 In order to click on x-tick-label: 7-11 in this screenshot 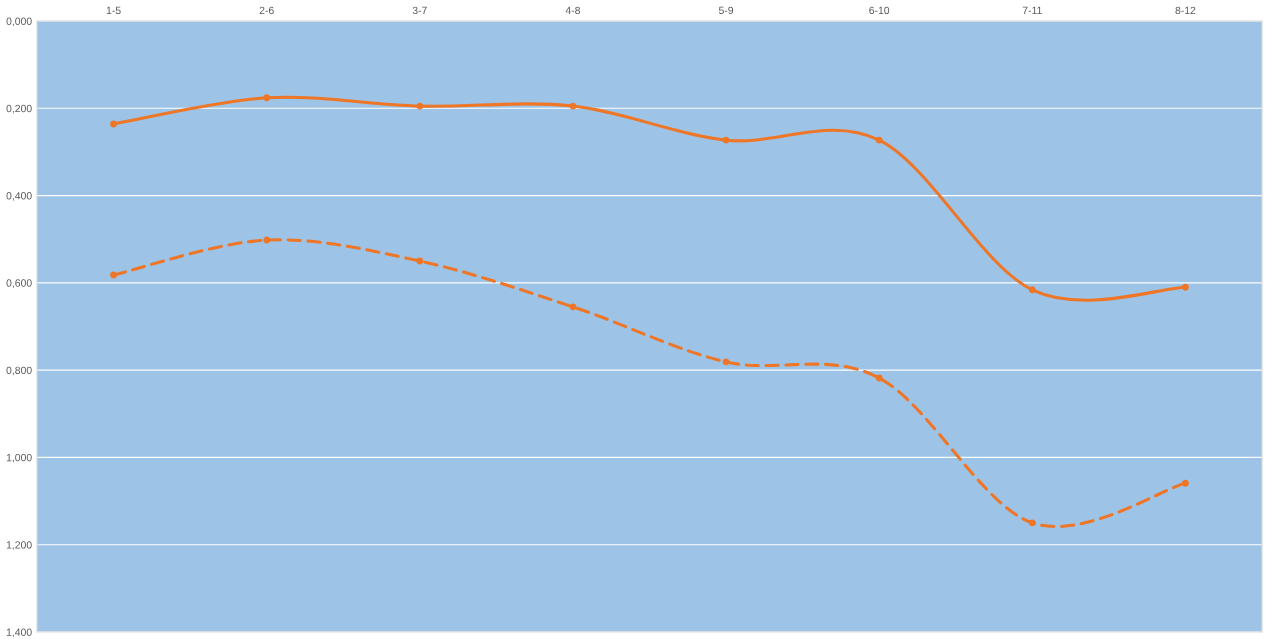, I will do `click(1032, 10)`.